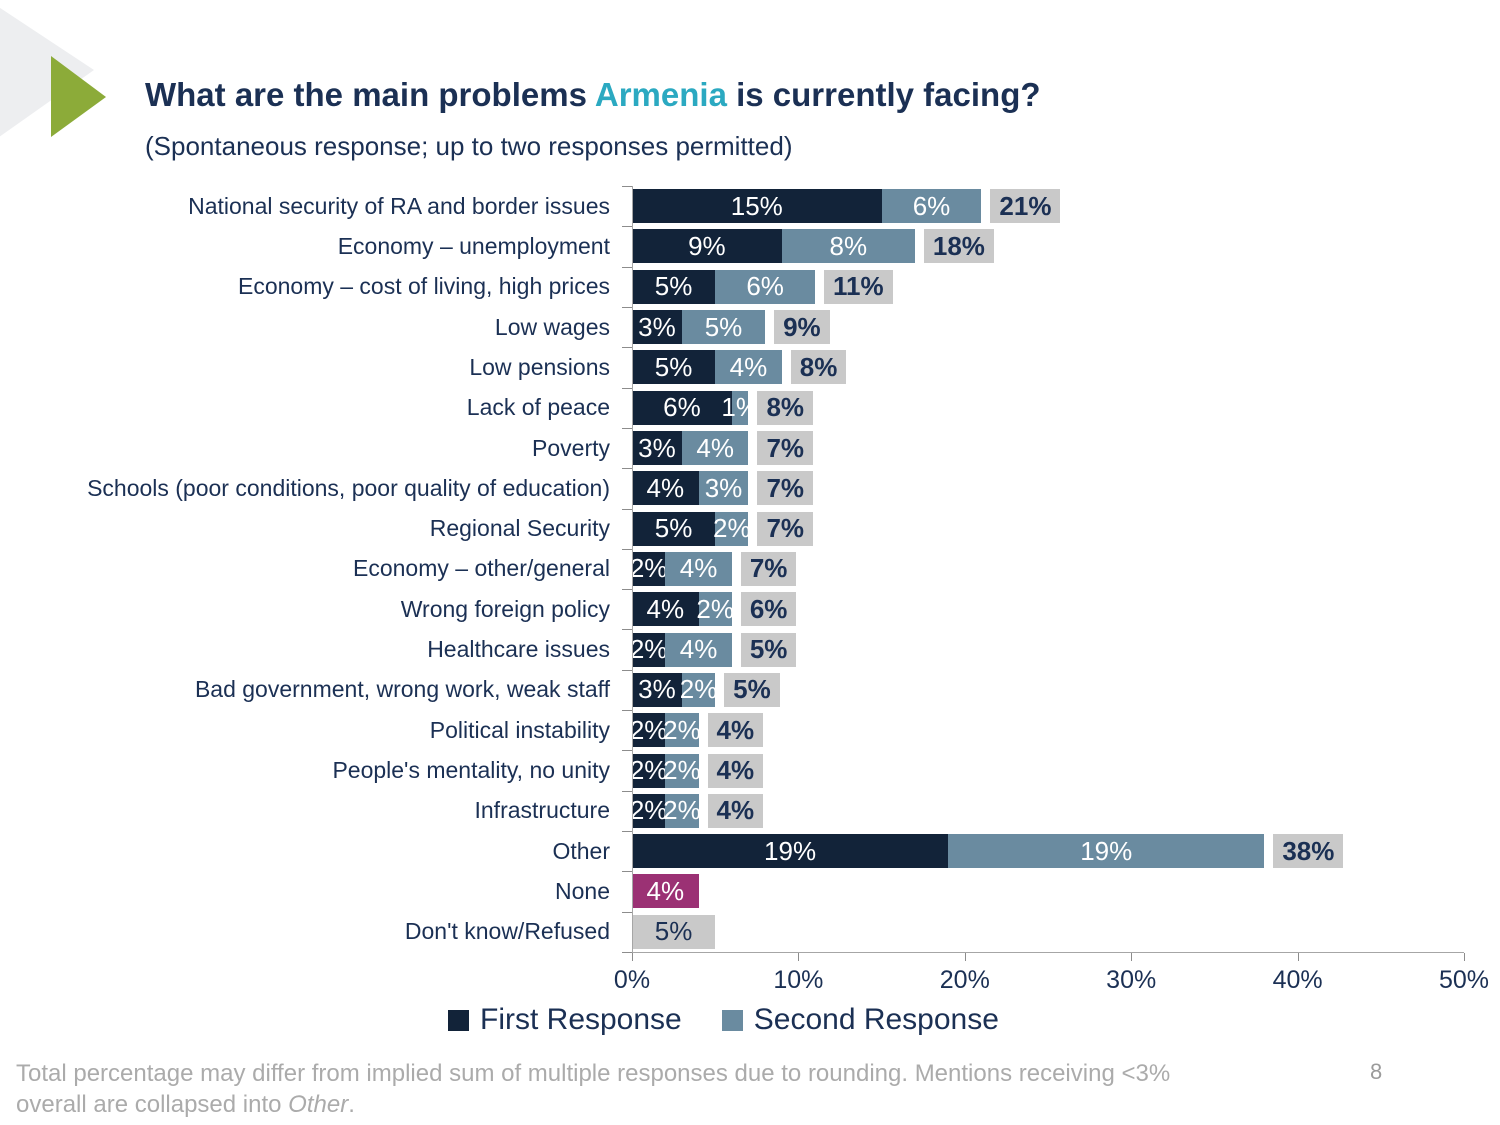 The width and height of the screenshot is (1500, 1125). What do you see at coordinates (798, 980) in the screenshot?
I see `x-axis-tick-label: 10%` at bounding box center [798, 980].